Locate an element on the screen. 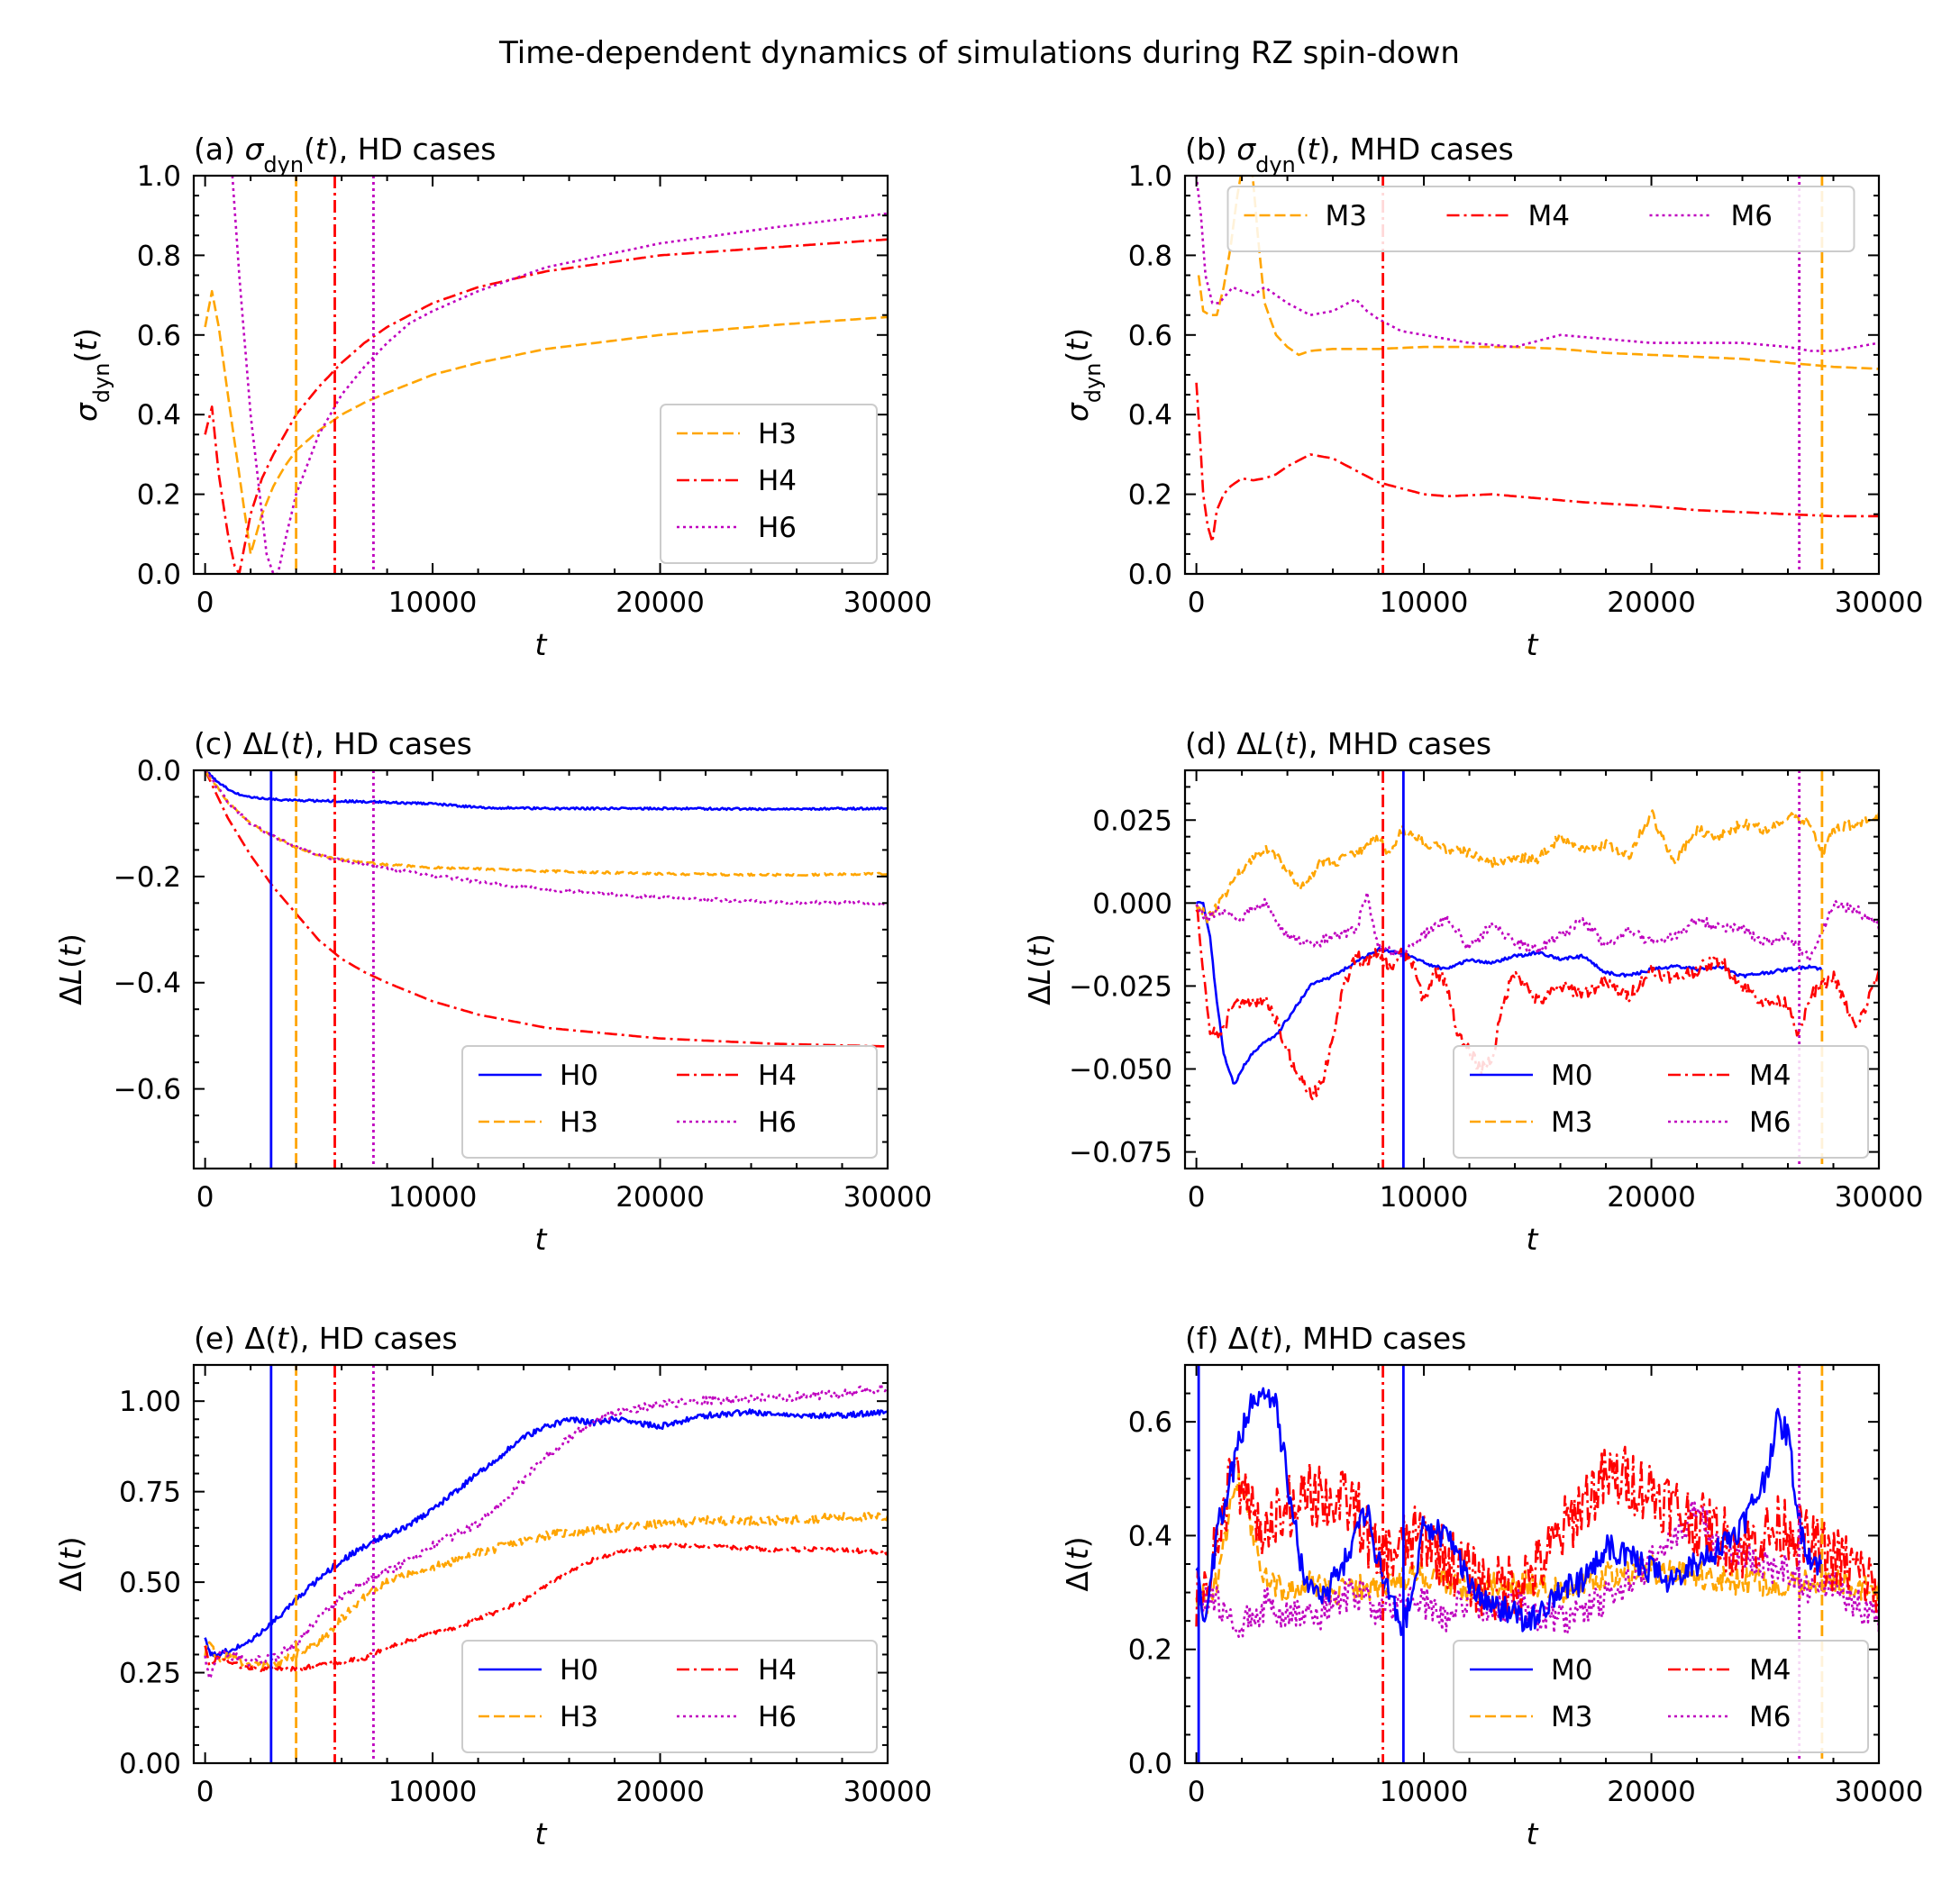 This screenshot has width=1960, height=1892. legend-label-f-M6: M6 is located at coordinates (1770, 1717).